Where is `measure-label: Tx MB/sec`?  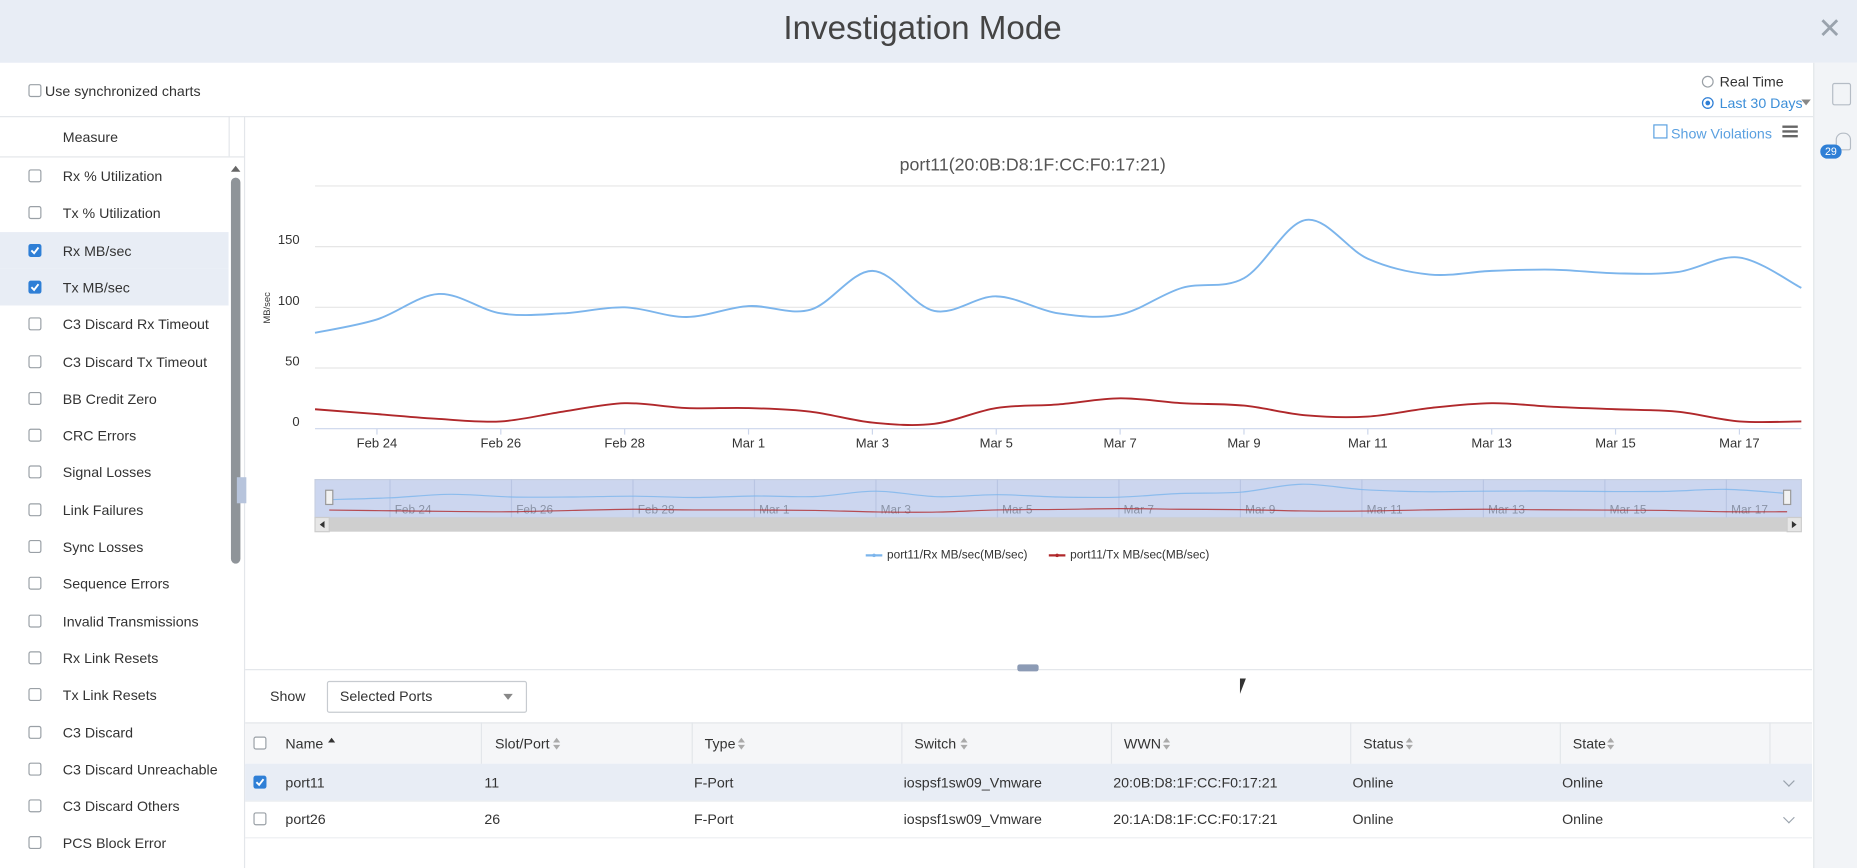
measure-label: Tx MB/sec is located at coordinates (96, 287).